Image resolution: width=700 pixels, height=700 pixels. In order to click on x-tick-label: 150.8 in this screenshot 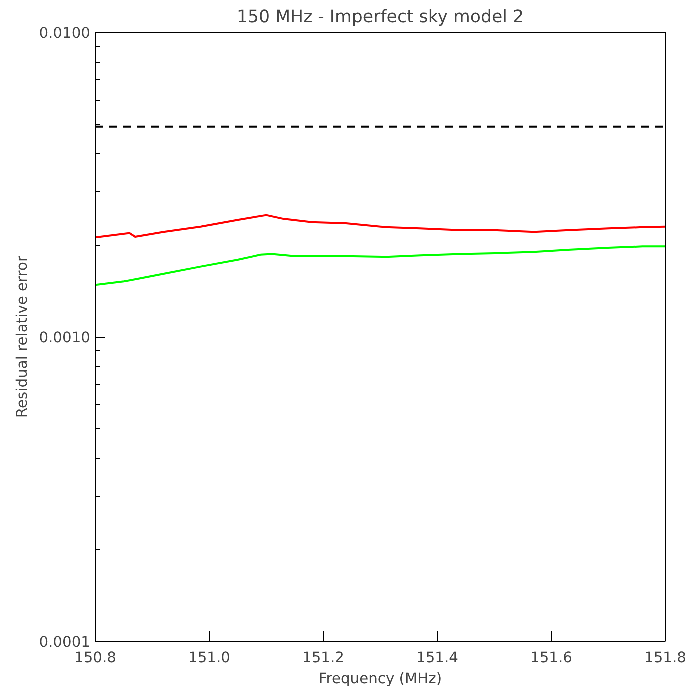, I will do `click(95, 658)`.